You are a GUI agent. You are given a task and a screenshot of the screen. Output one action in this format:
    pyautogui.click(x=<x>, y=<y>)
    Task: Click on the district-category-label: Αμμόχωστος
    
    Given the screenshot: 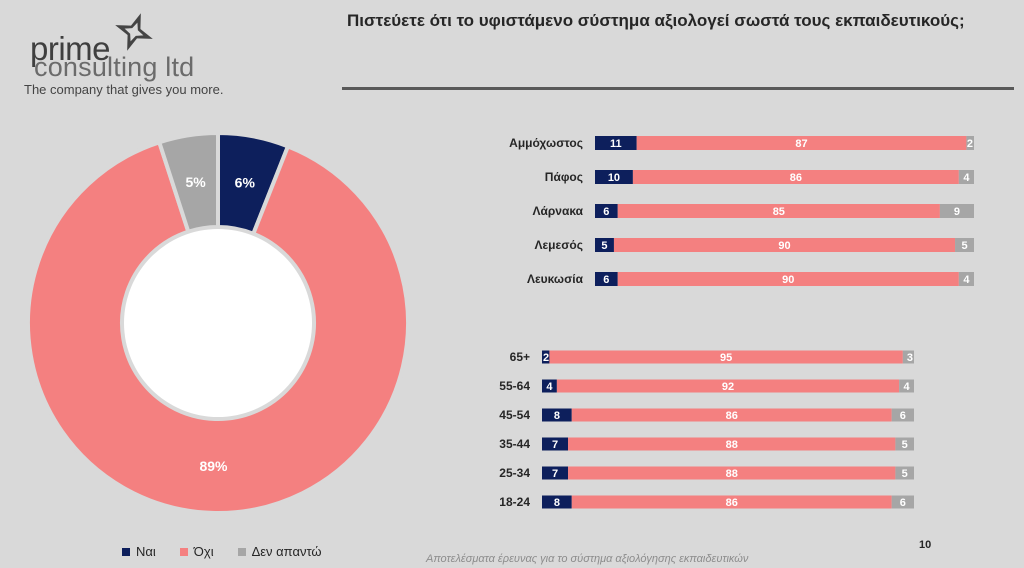 What is the action you would take?
    pyautogui.click(x=546, y=143)
    